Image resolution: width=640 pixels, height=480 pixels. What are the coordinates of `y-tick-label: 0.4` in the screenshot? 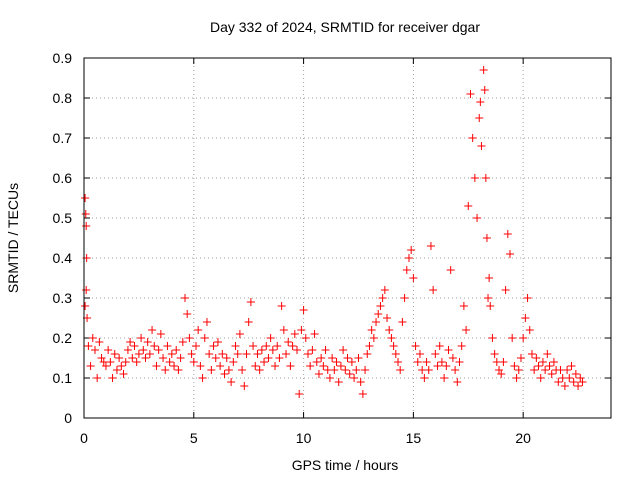 It's located at (63, 258).